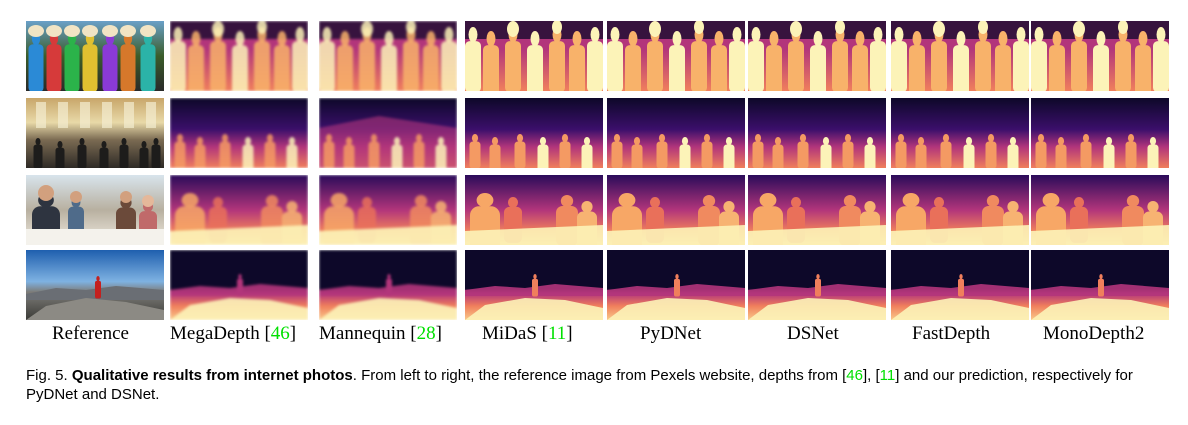 The height and width of the screenshot is (425, 1188). What do you see at coordinates (527, 333) in the screenshot?
I see `label-midas: MiDaS [11]` at bounding box center [527, 333].